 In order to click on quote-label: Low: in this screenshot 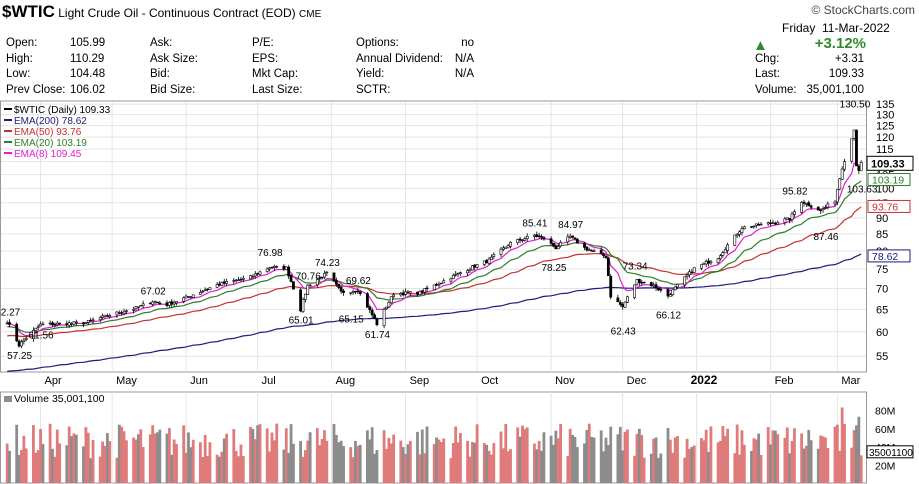, I will do `click(18, 74)`.